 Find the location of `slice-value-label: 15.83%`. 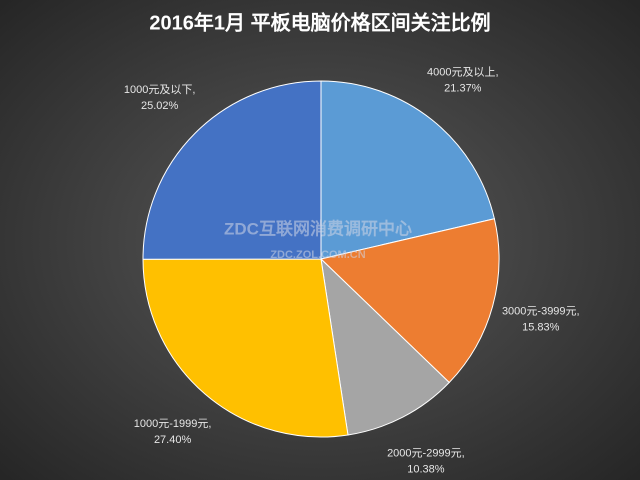

slice-value-label: 15.83% is located at coordinates (541, 328).